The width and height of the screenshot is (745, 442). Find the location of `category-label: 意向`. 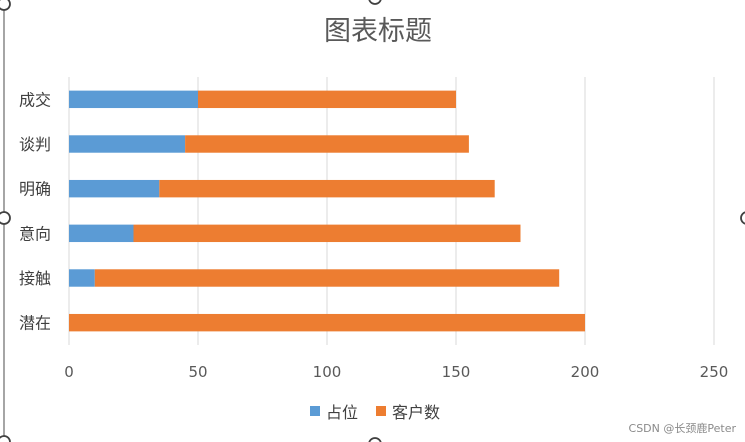

category-label: 意向 is located at coordinates (35, 233).